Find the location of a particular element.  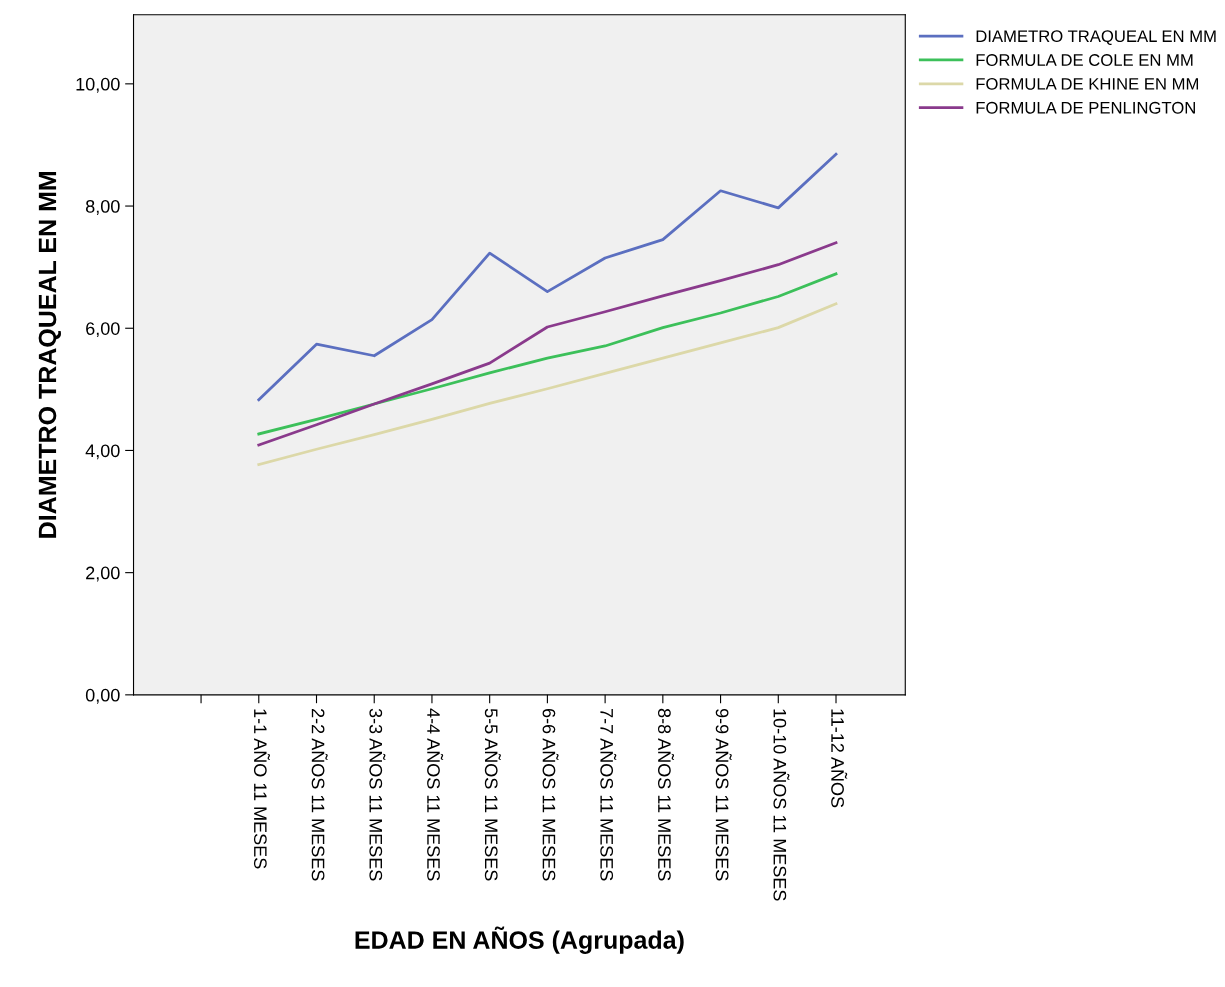

x-tick-label: 3-3 AÑOS 11 MESES is located at coordinates (377, 794).